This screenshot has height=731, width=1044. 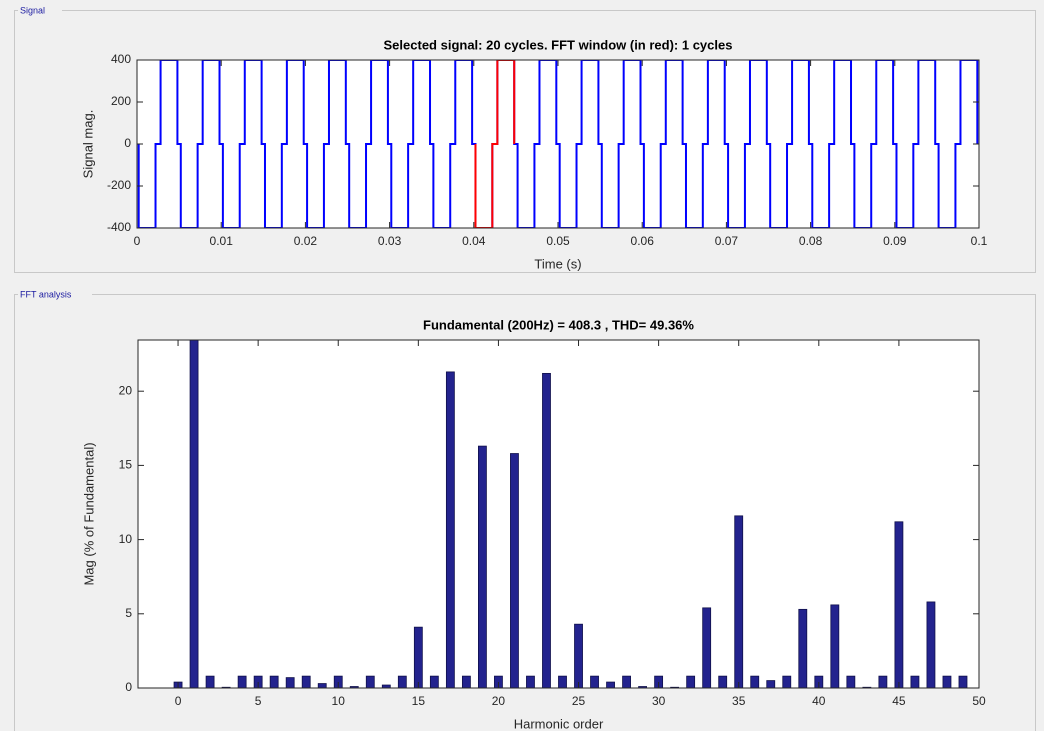 I want to click on x-tick-label: 25, so click(x=579, y=701).